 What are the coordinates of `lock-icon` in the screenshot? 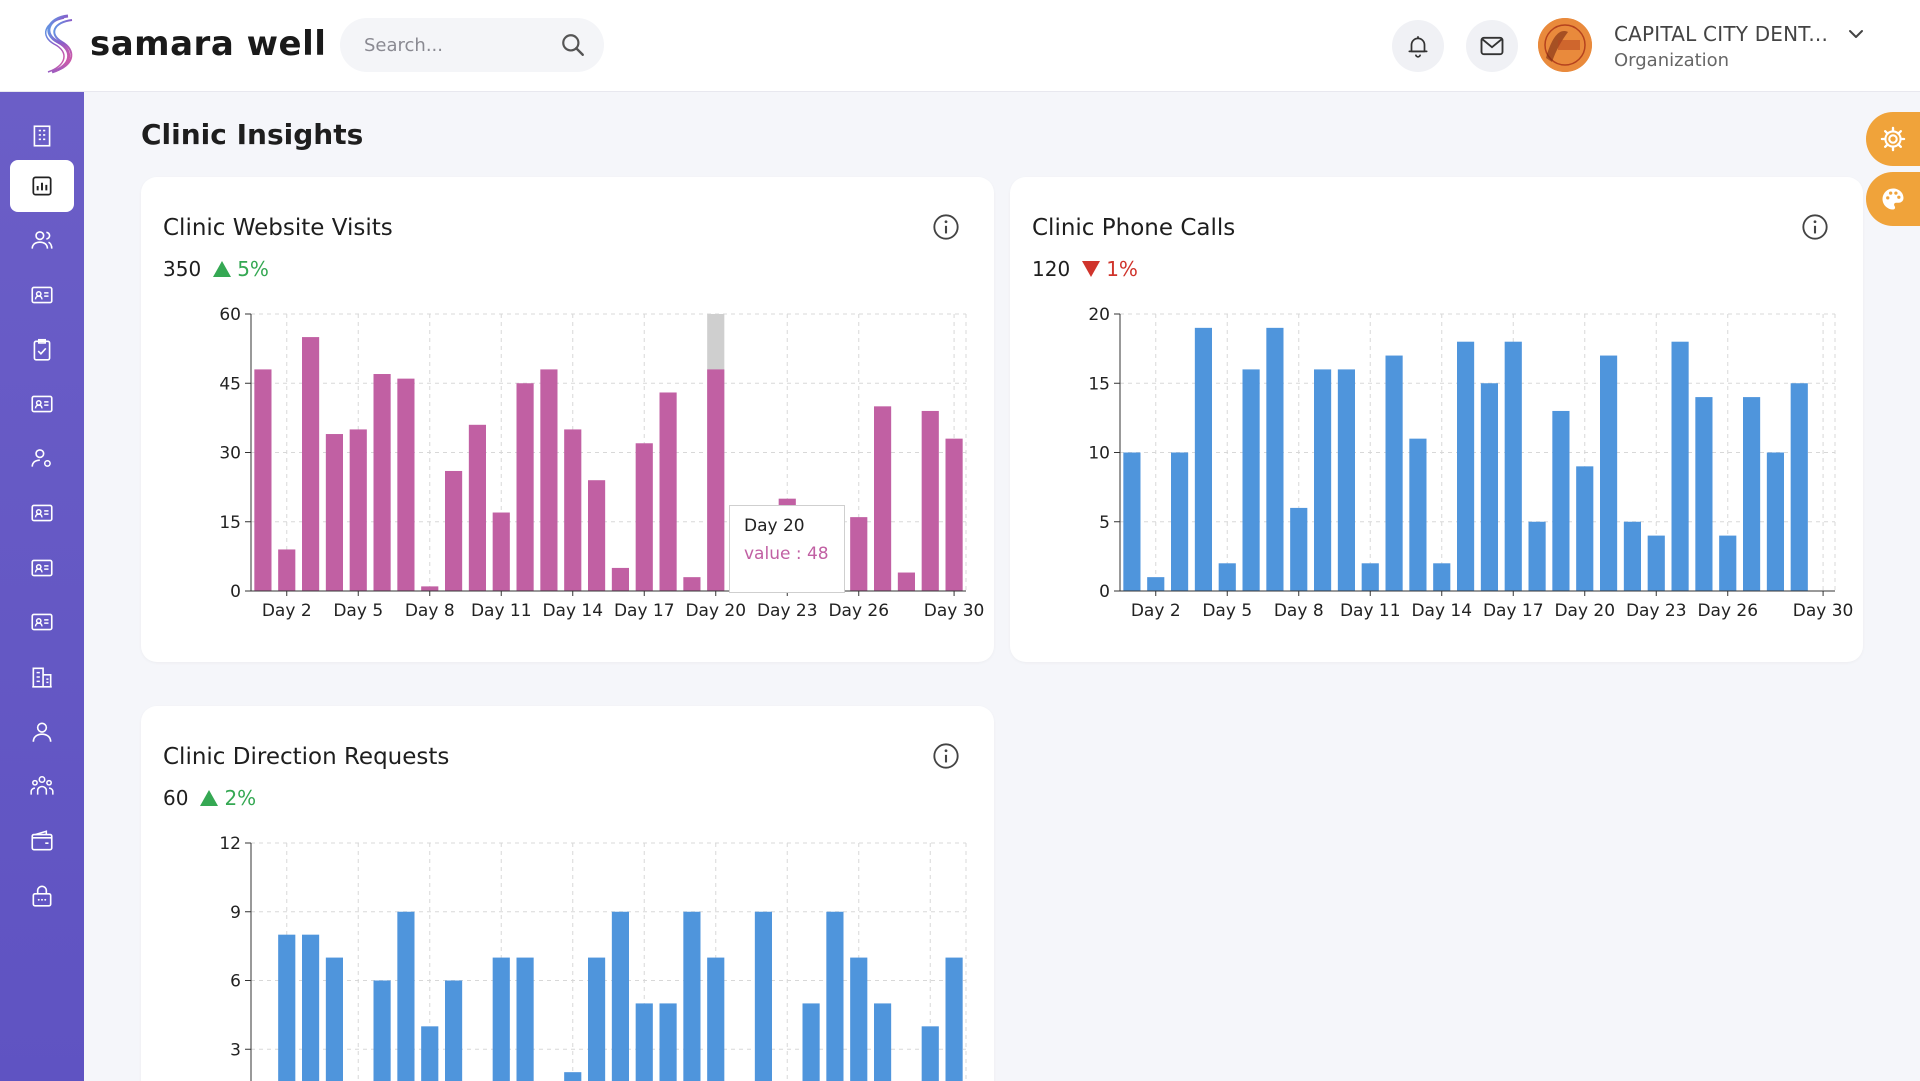 It's located at (42, 896).